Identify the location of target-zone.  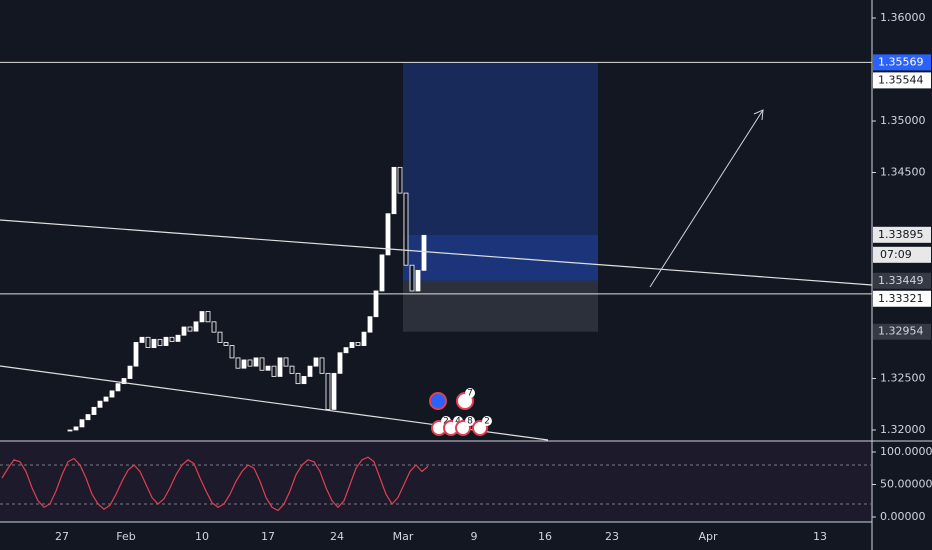
(500, 148).